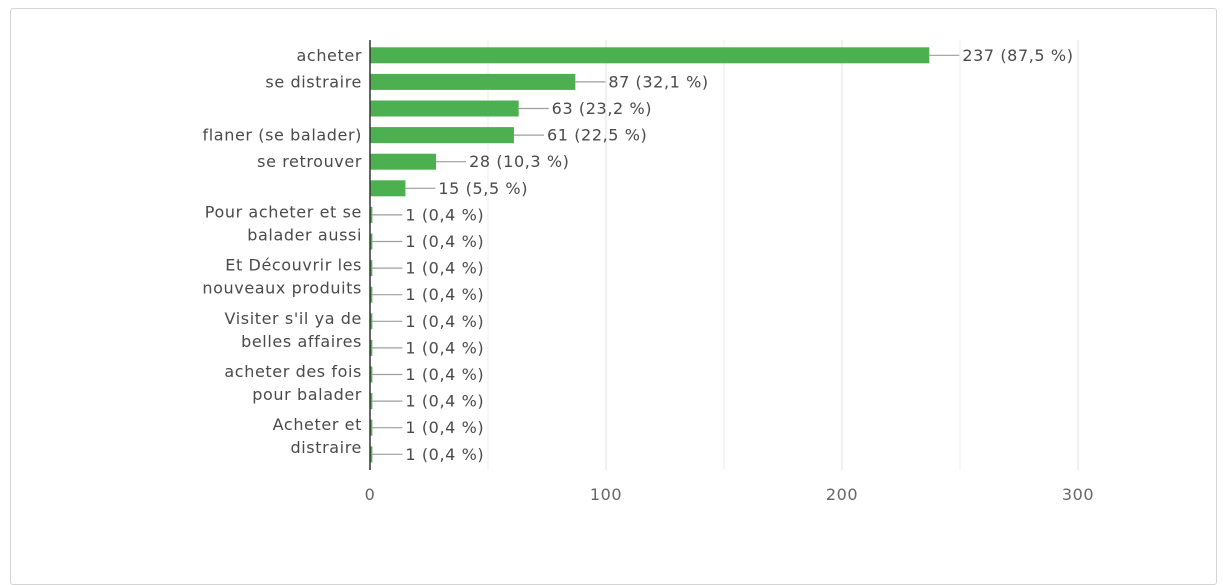 This screenshot has width=1223, height=585. I want to click on category-label: pour balader, so click(307, 394).